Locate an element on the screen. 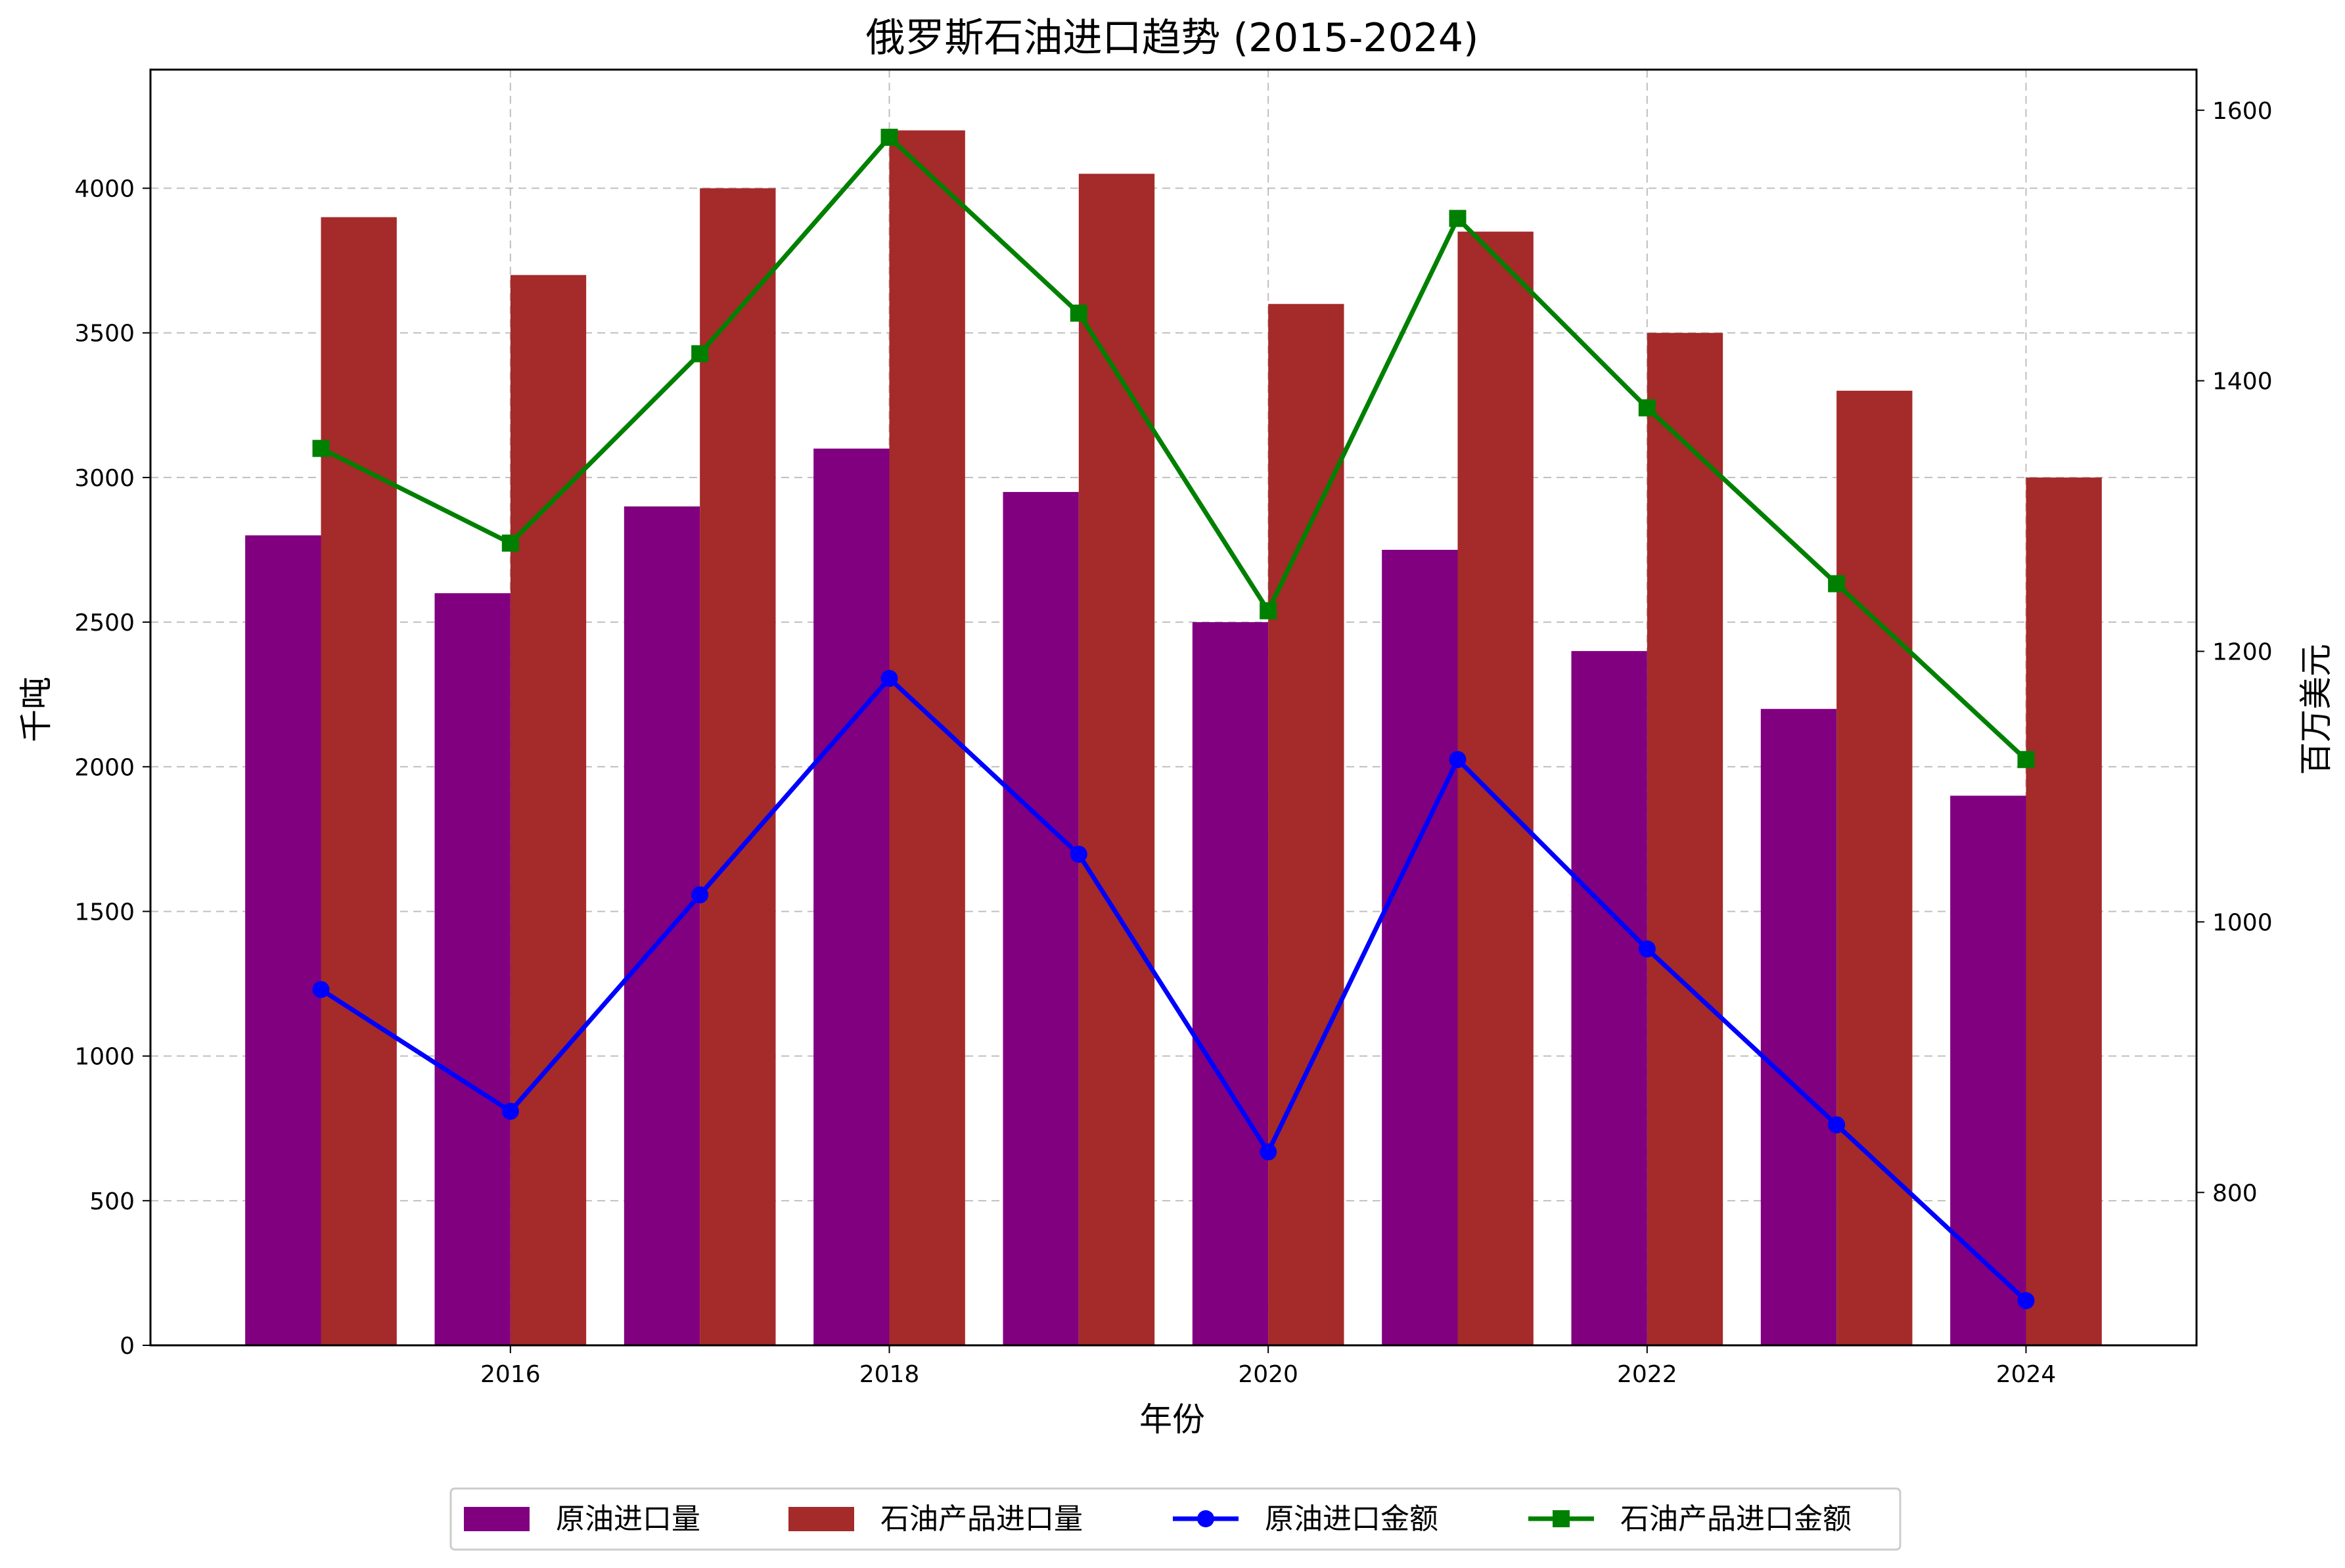 This screenshot has height=1568, width=2345. x-axis-label: 年份 is located at coordinates (1172, 1419).